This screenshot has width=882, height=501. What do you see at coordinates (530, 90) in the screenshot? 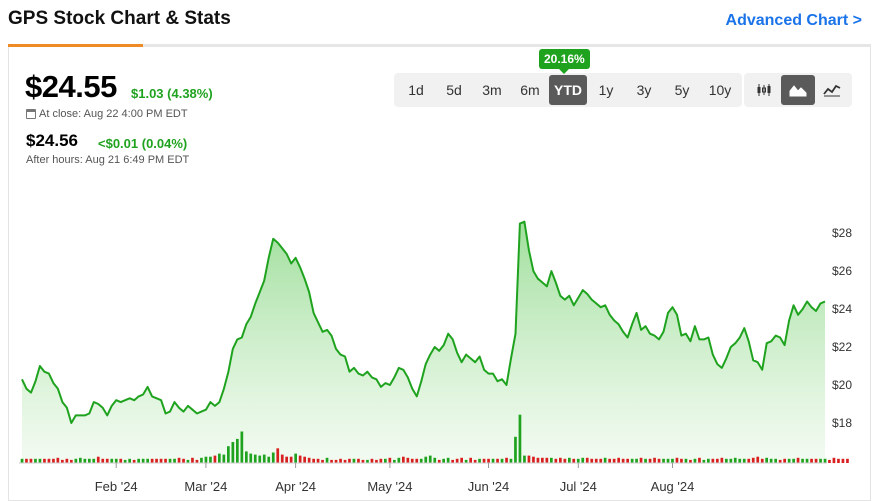
I see `range-6m-button: 6m` at bounding box center [530, 90].